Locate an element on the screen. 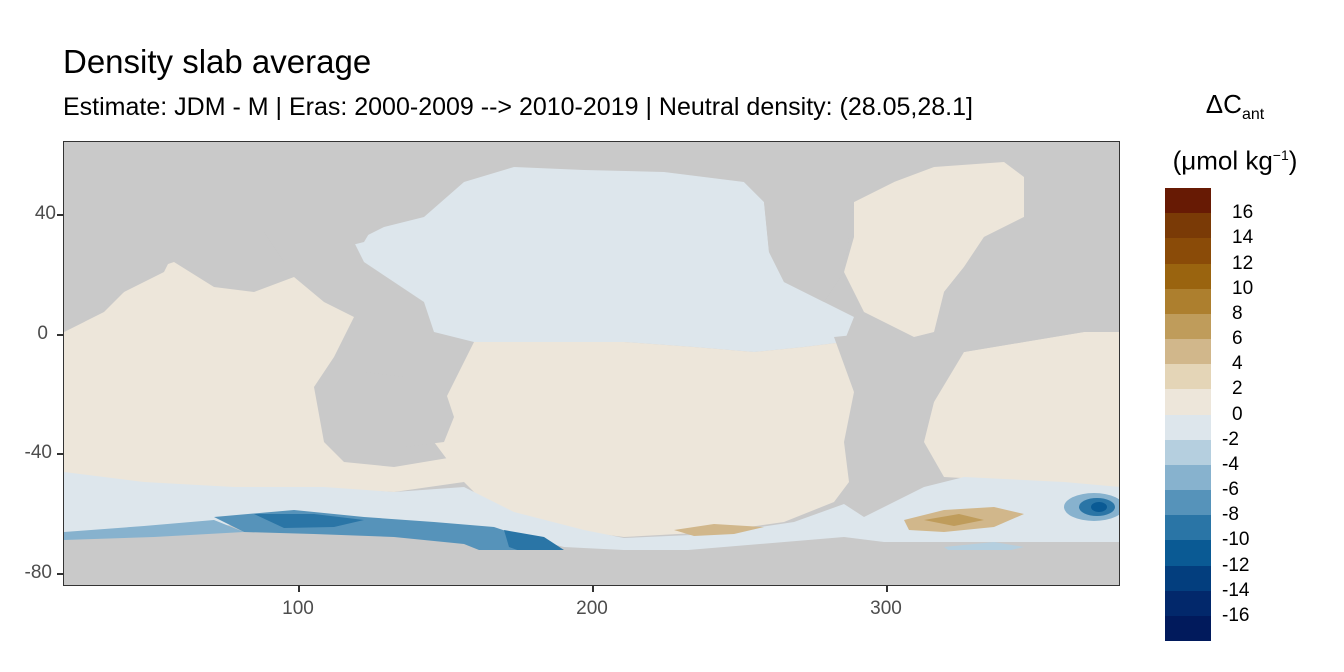 The height and width of the screenshot is (672, 1344). legend-label: -14 is located at coordinates (1236, 590).